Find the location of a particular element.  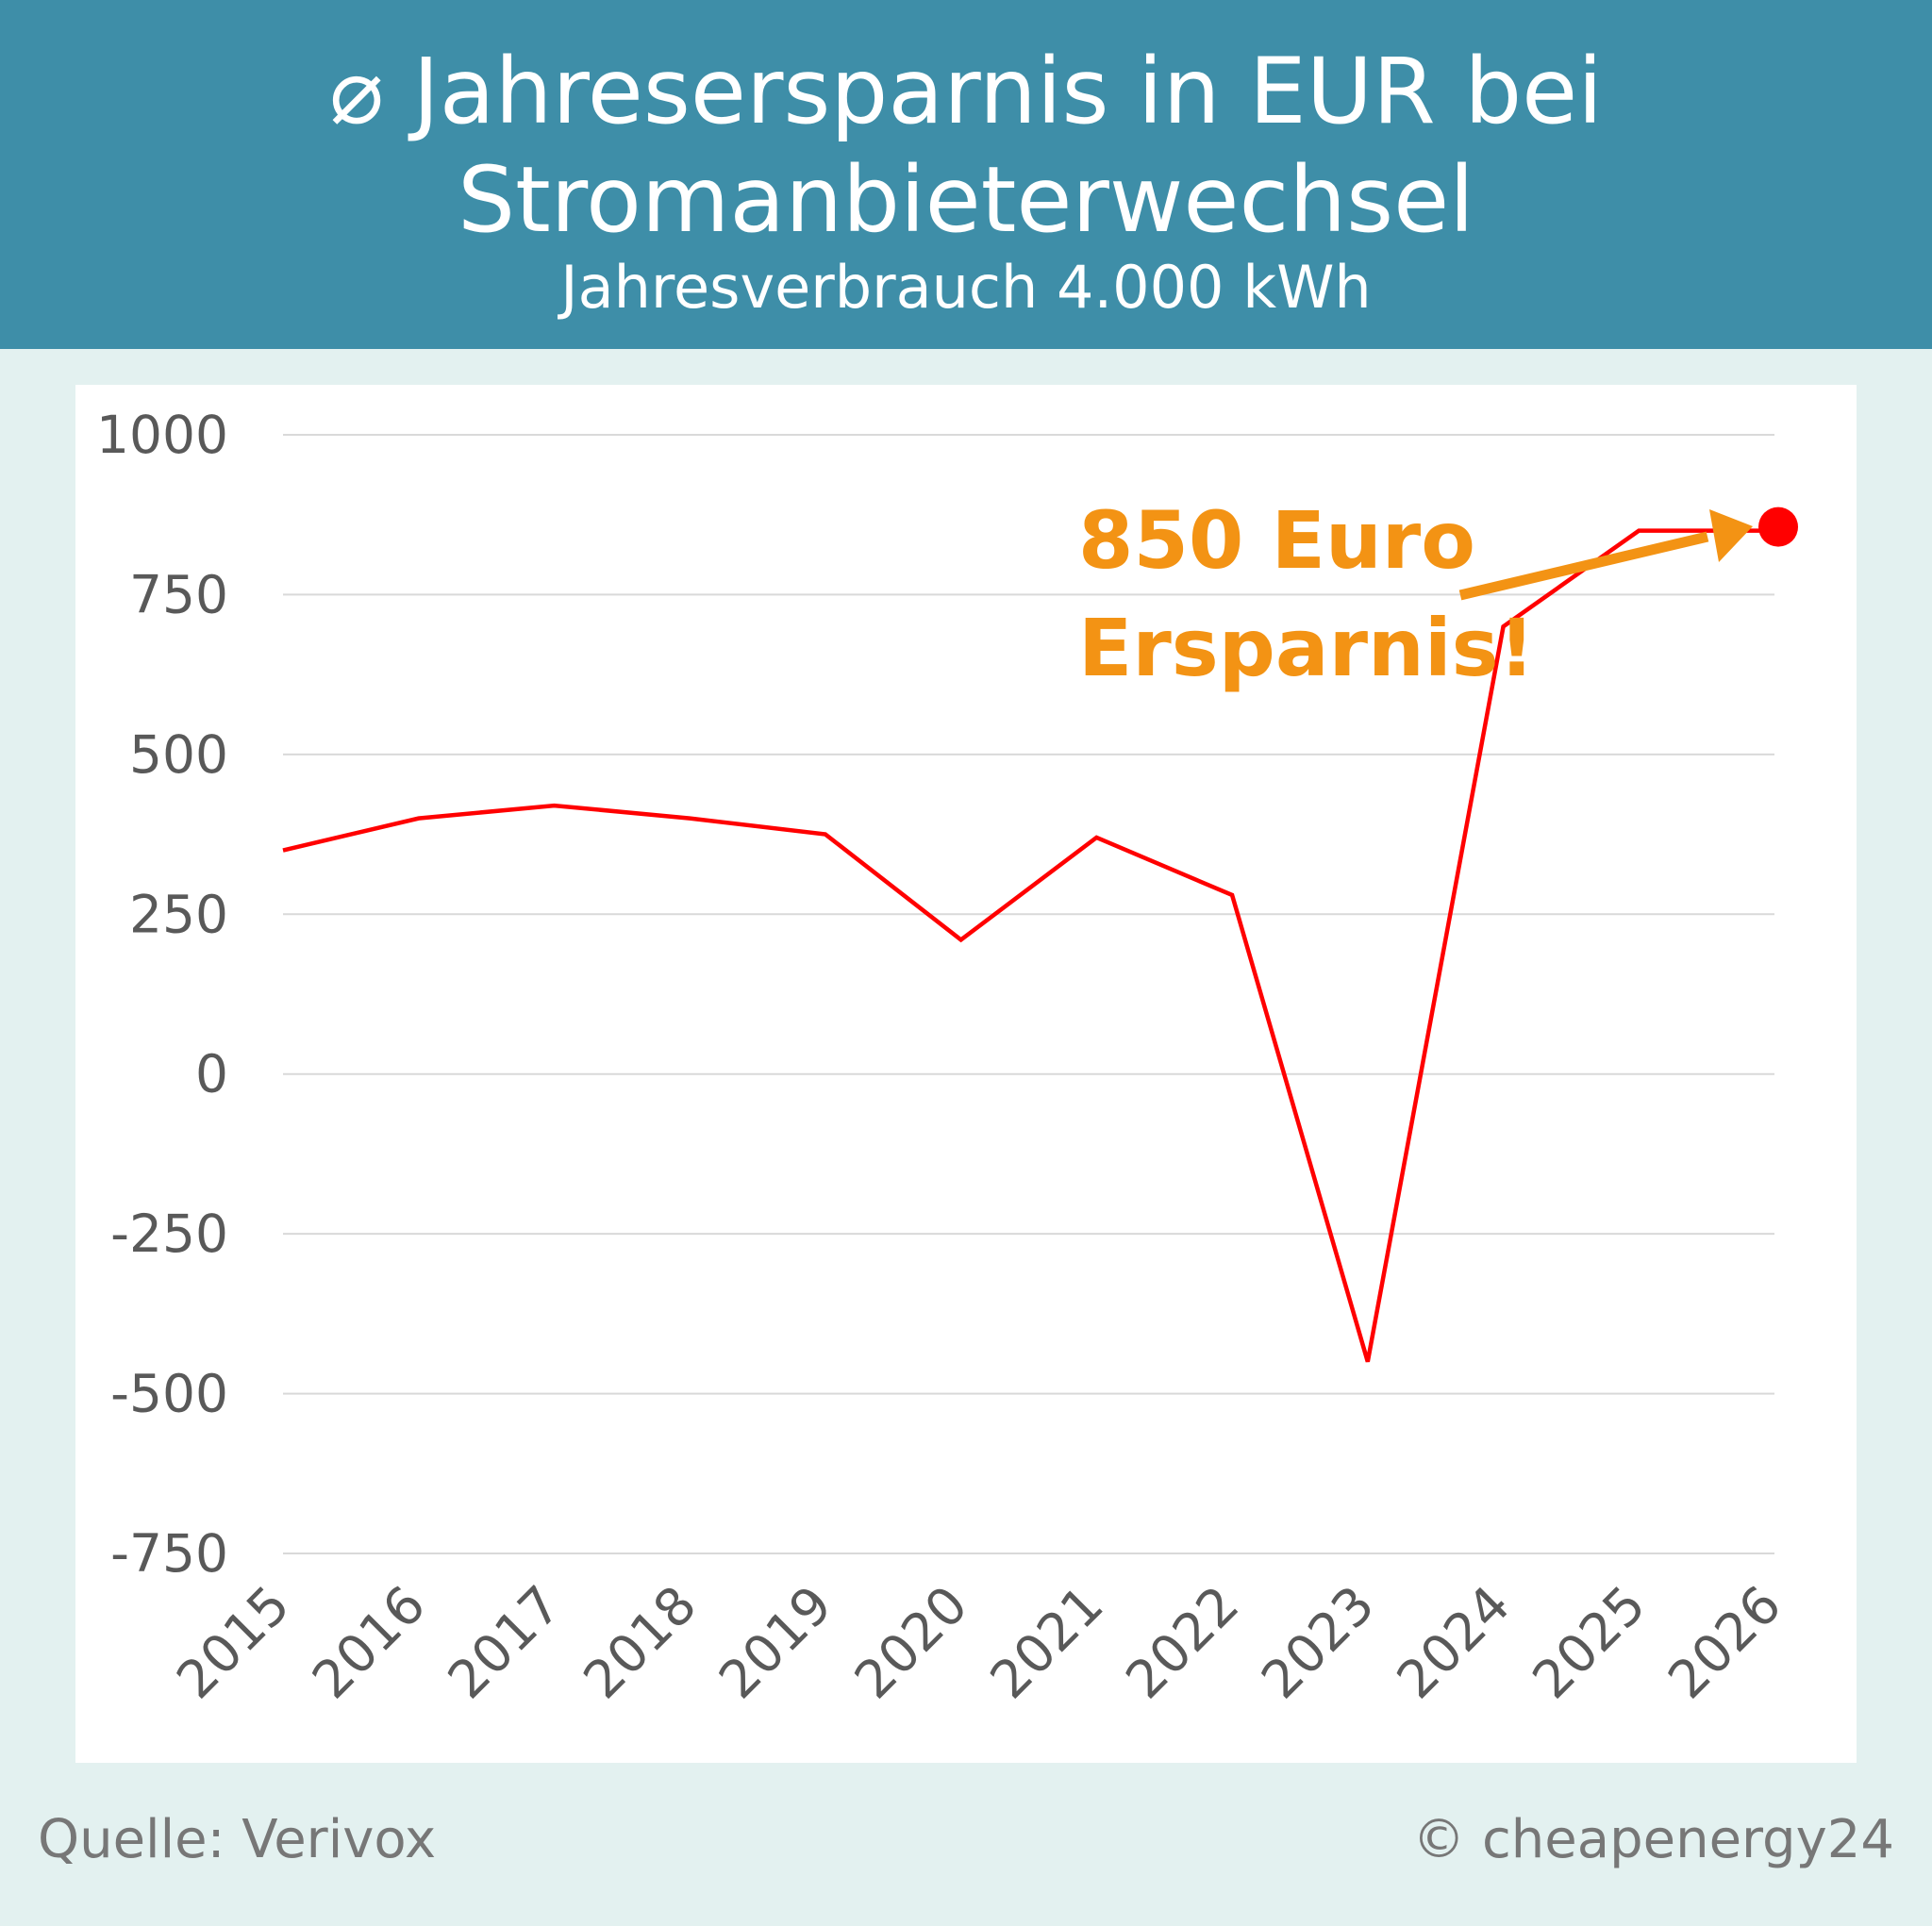

annotation-arrow is located at coordinates (1584, 566).